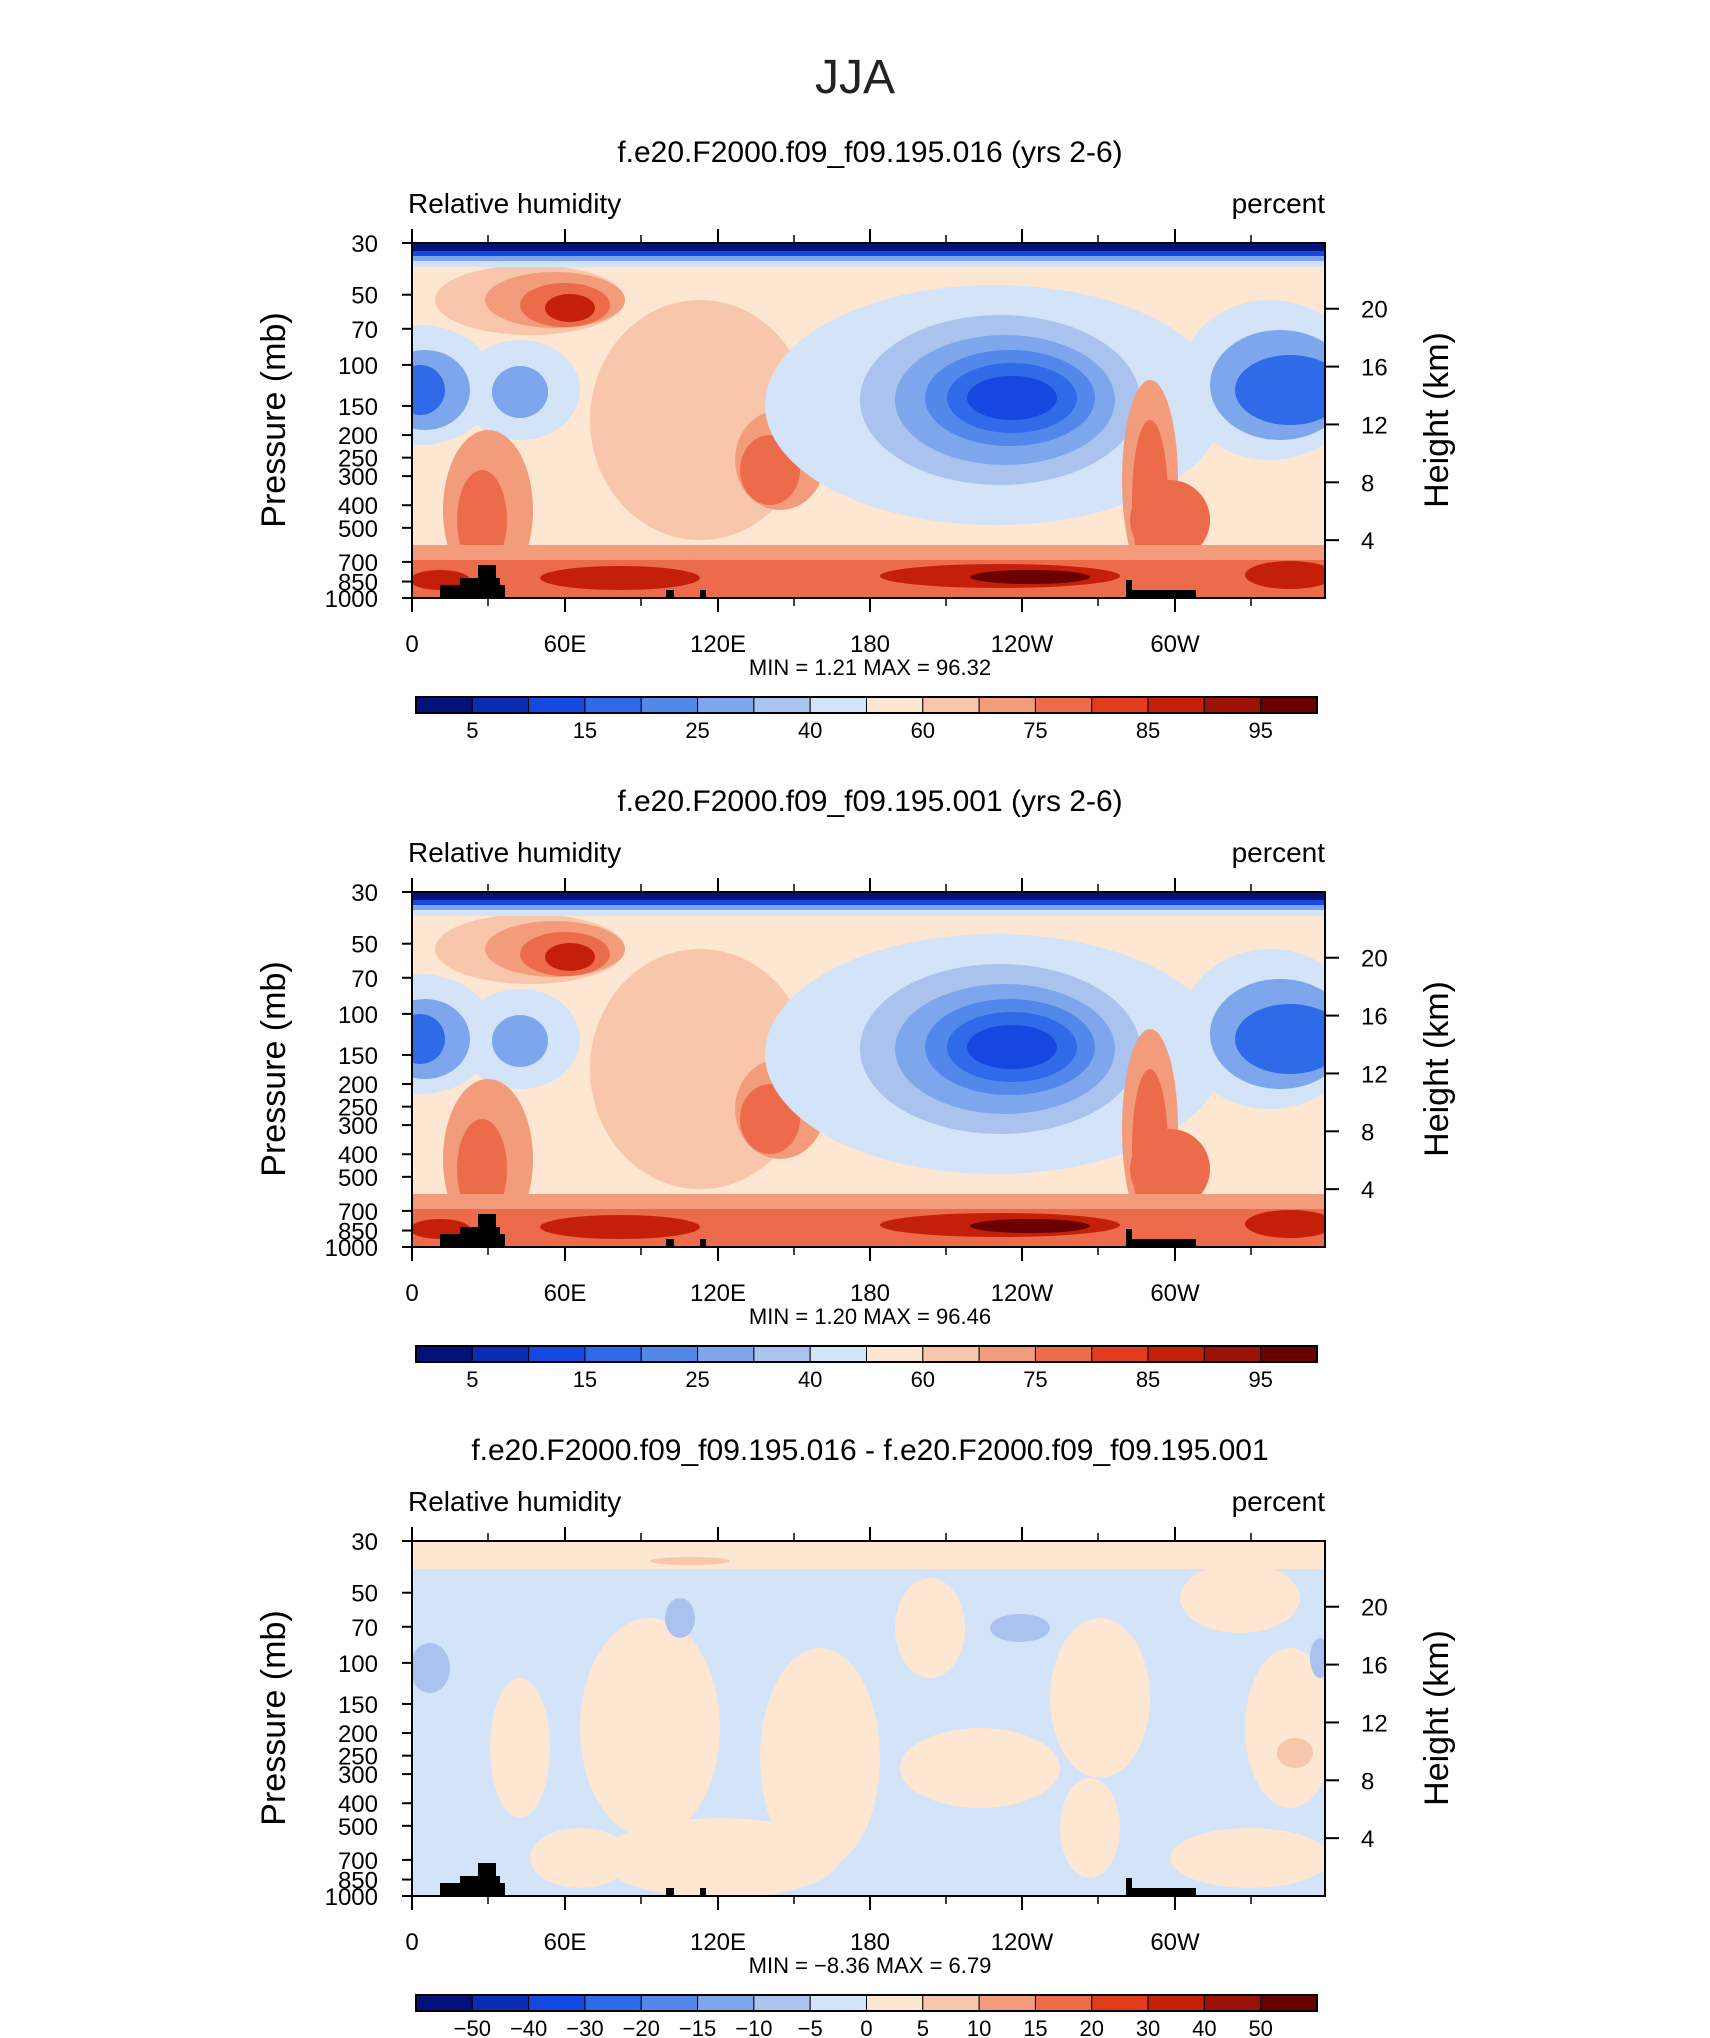  I want to click on y-tick-label: 30, so click(364, 893).